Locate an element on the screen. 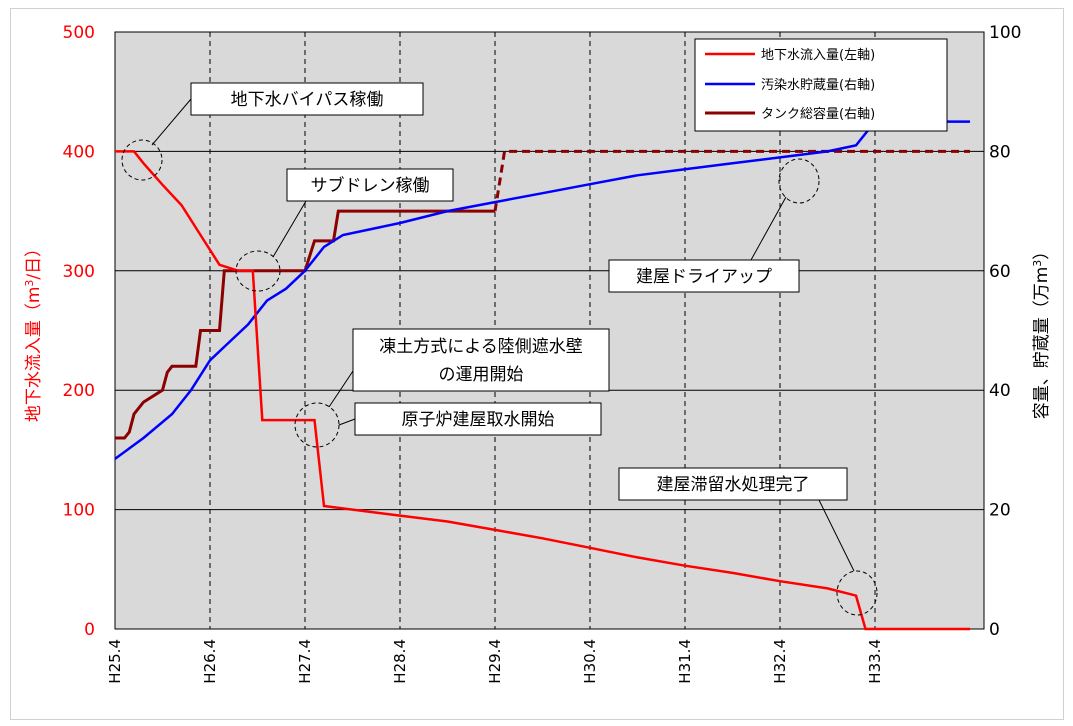  x-tick-label: H25.4 is located at coordinates (115, 661).